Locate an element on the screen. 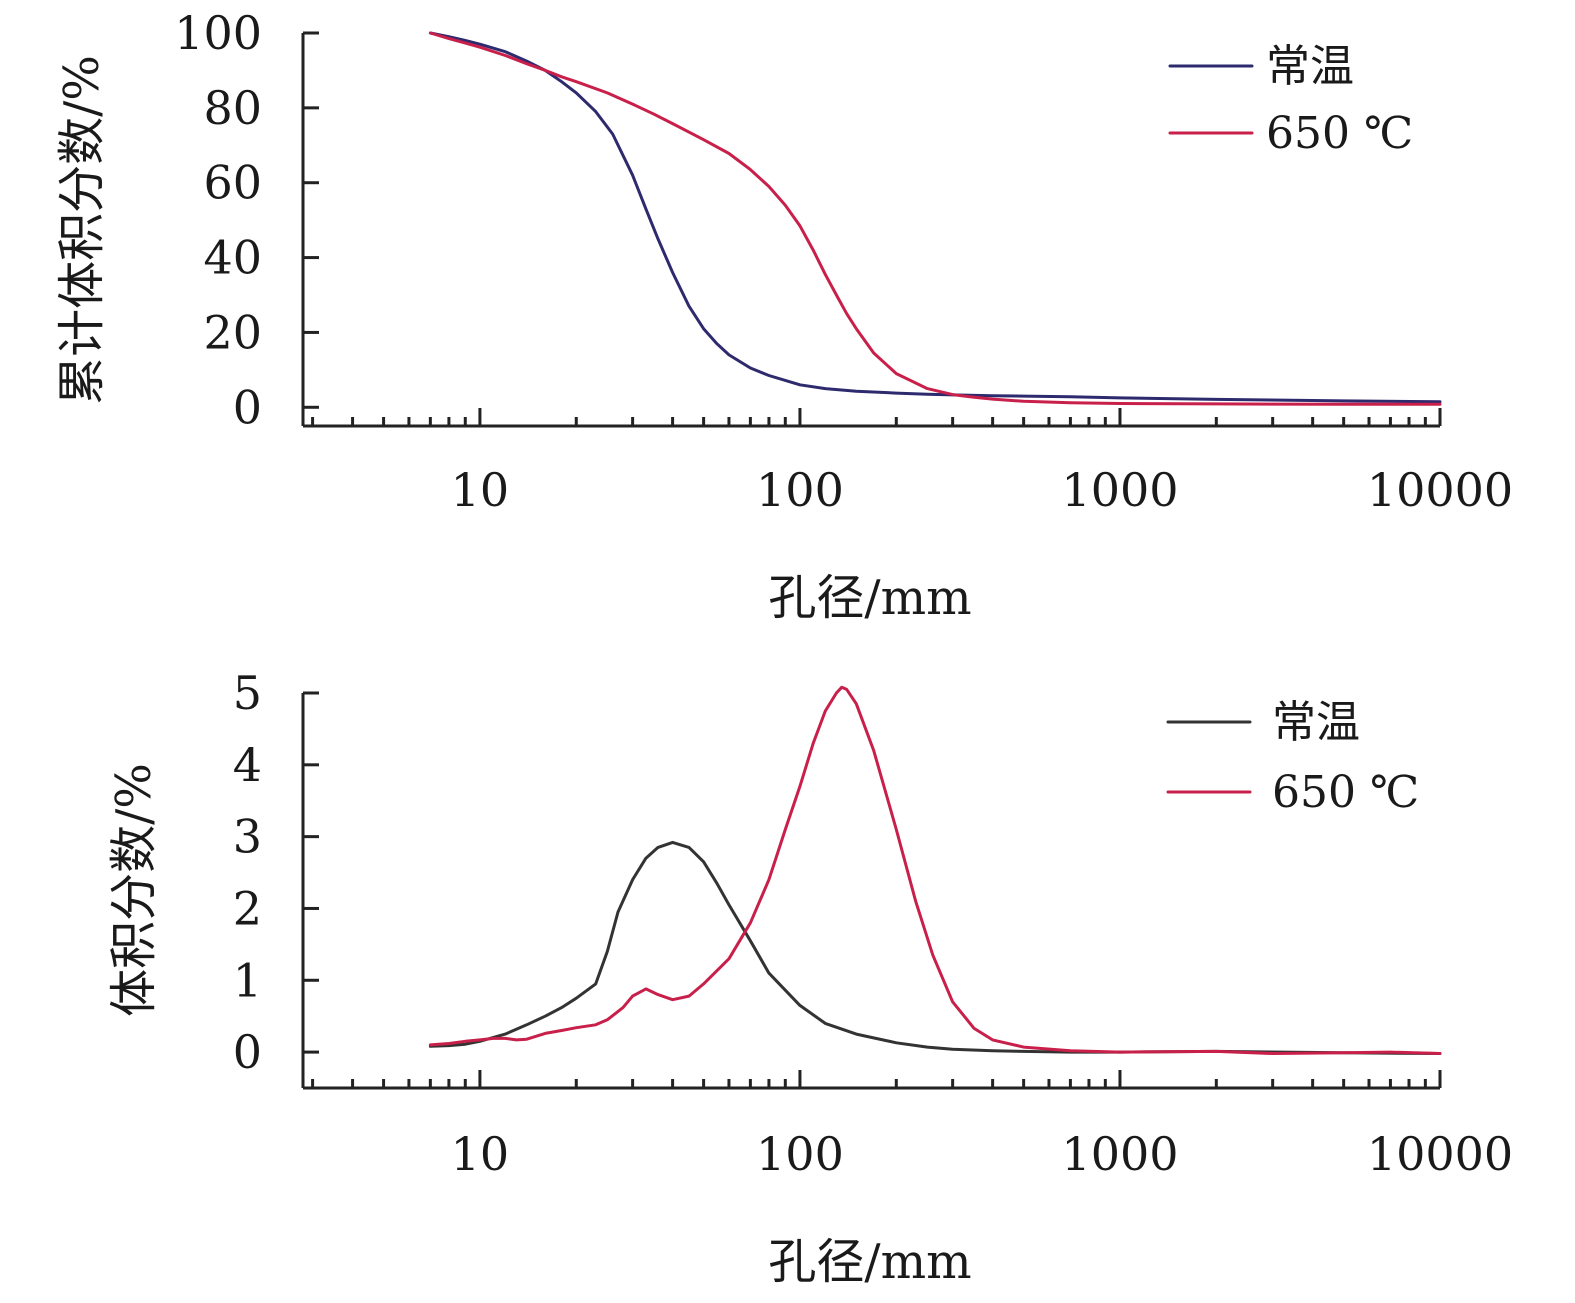  volume-fraction-x-tick-label: 100 is located at coordinates (800, 1154).